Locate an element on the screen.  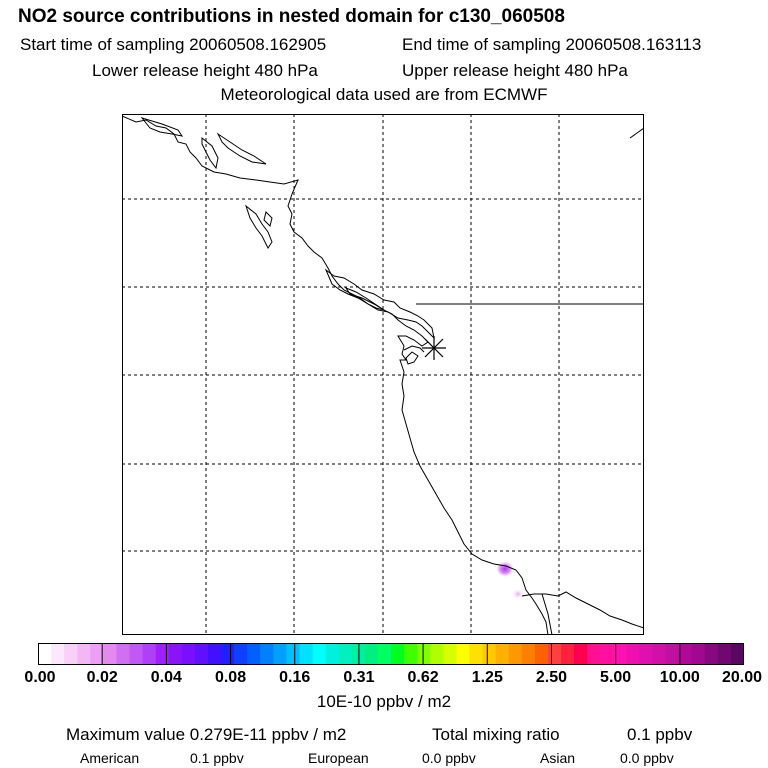
colorbar-tick-label: 0.04 is located at coordinates (166, 677).